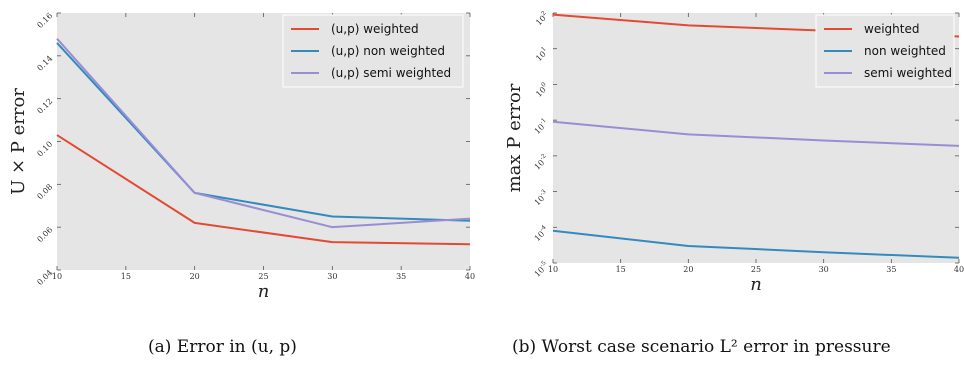  Describe the element at coordinates (540, 161) in the screenshot. I see `y-tick-label: 10-2` at that location.